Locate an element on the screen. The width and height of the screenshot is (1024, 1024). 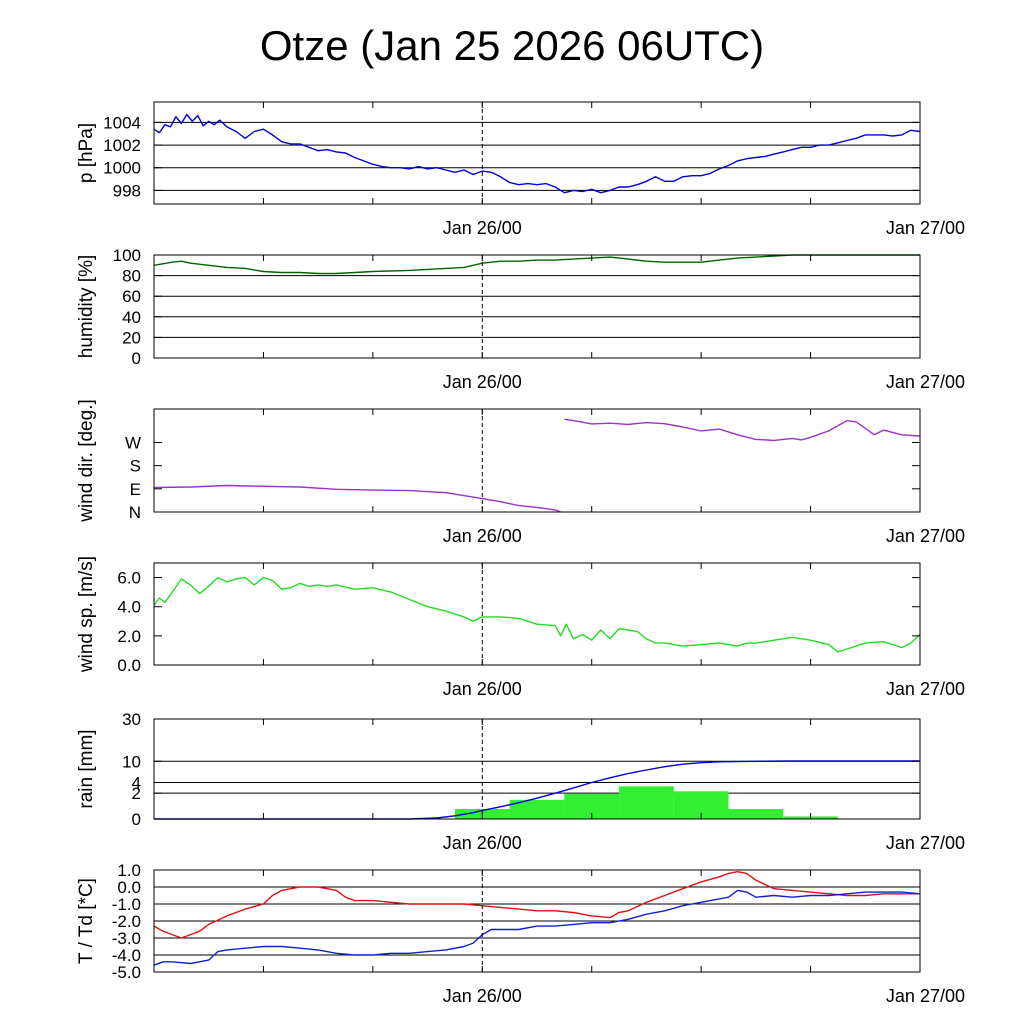
y-tick-label: 1.0 is located at coordinates (129, 870).